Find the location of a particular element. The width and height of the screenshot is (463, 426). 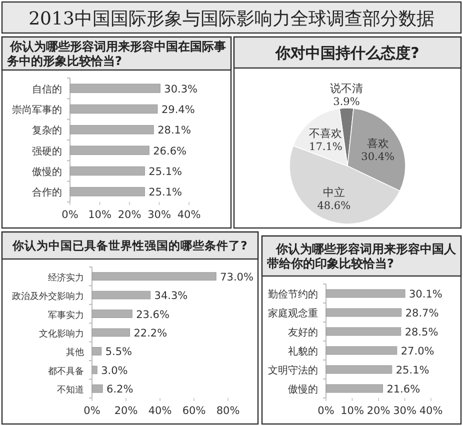

data-label: 28.1% is located at coordinates (174, 130).